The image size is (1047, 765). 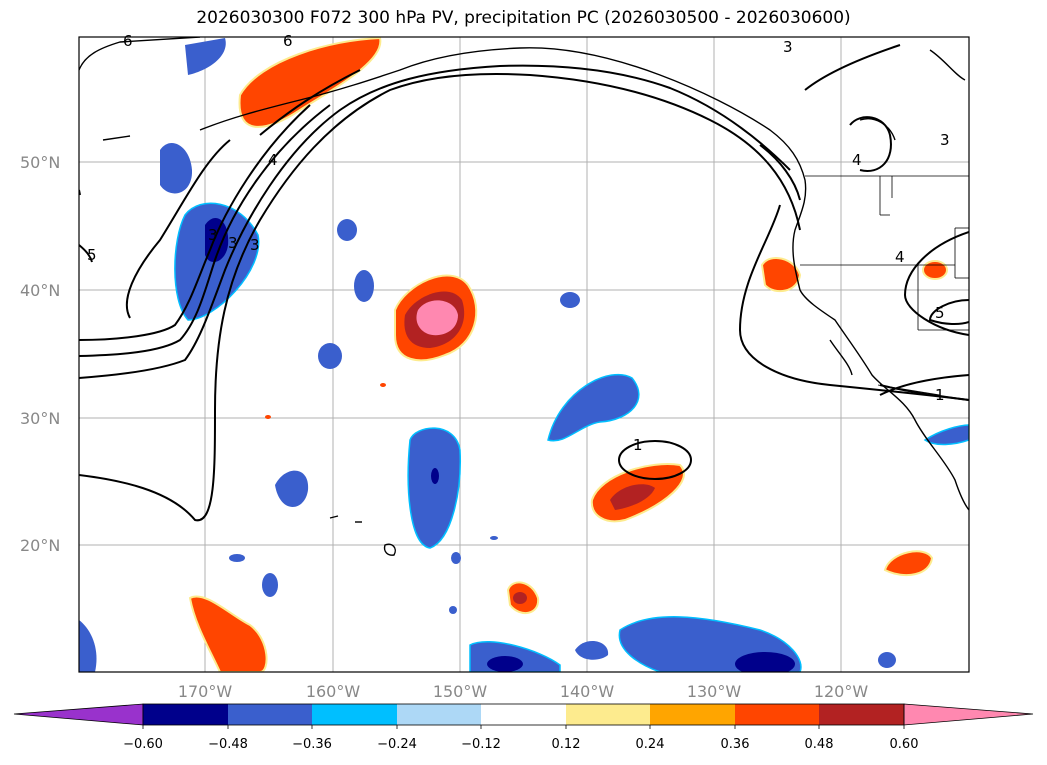 What do you see at coordinates (40, 354) in the screenshot?
I see `latitude-labels: 50°N 40°N 30°N 20°N` at bounding box center [40, 354].